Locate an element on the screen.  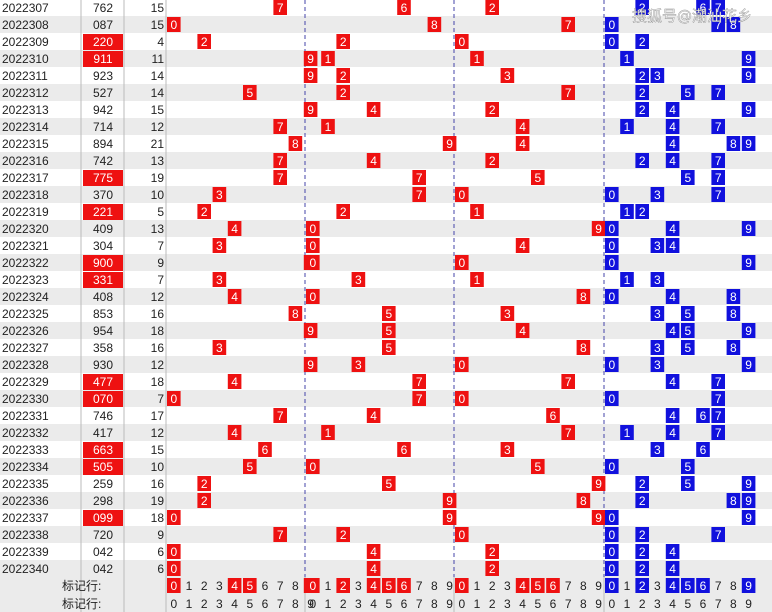
number-cell: 911 is located at coordinates (102, 59).